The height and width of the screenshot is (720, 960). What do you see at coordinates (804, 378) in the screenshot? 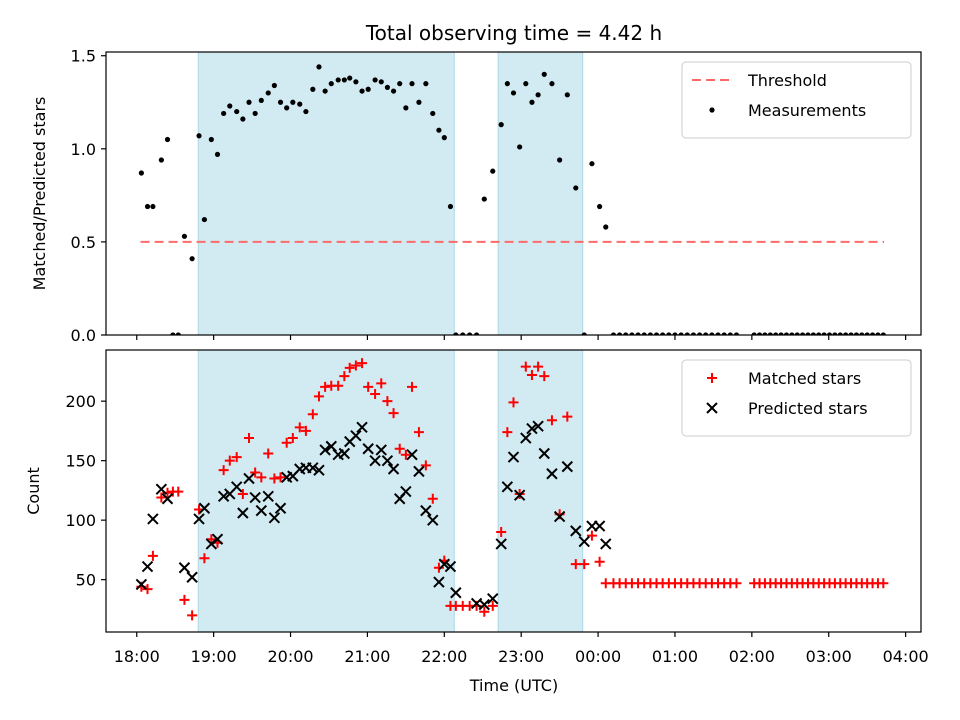
I see `legend-label: Matched stars` at bounding box center [804, 378].